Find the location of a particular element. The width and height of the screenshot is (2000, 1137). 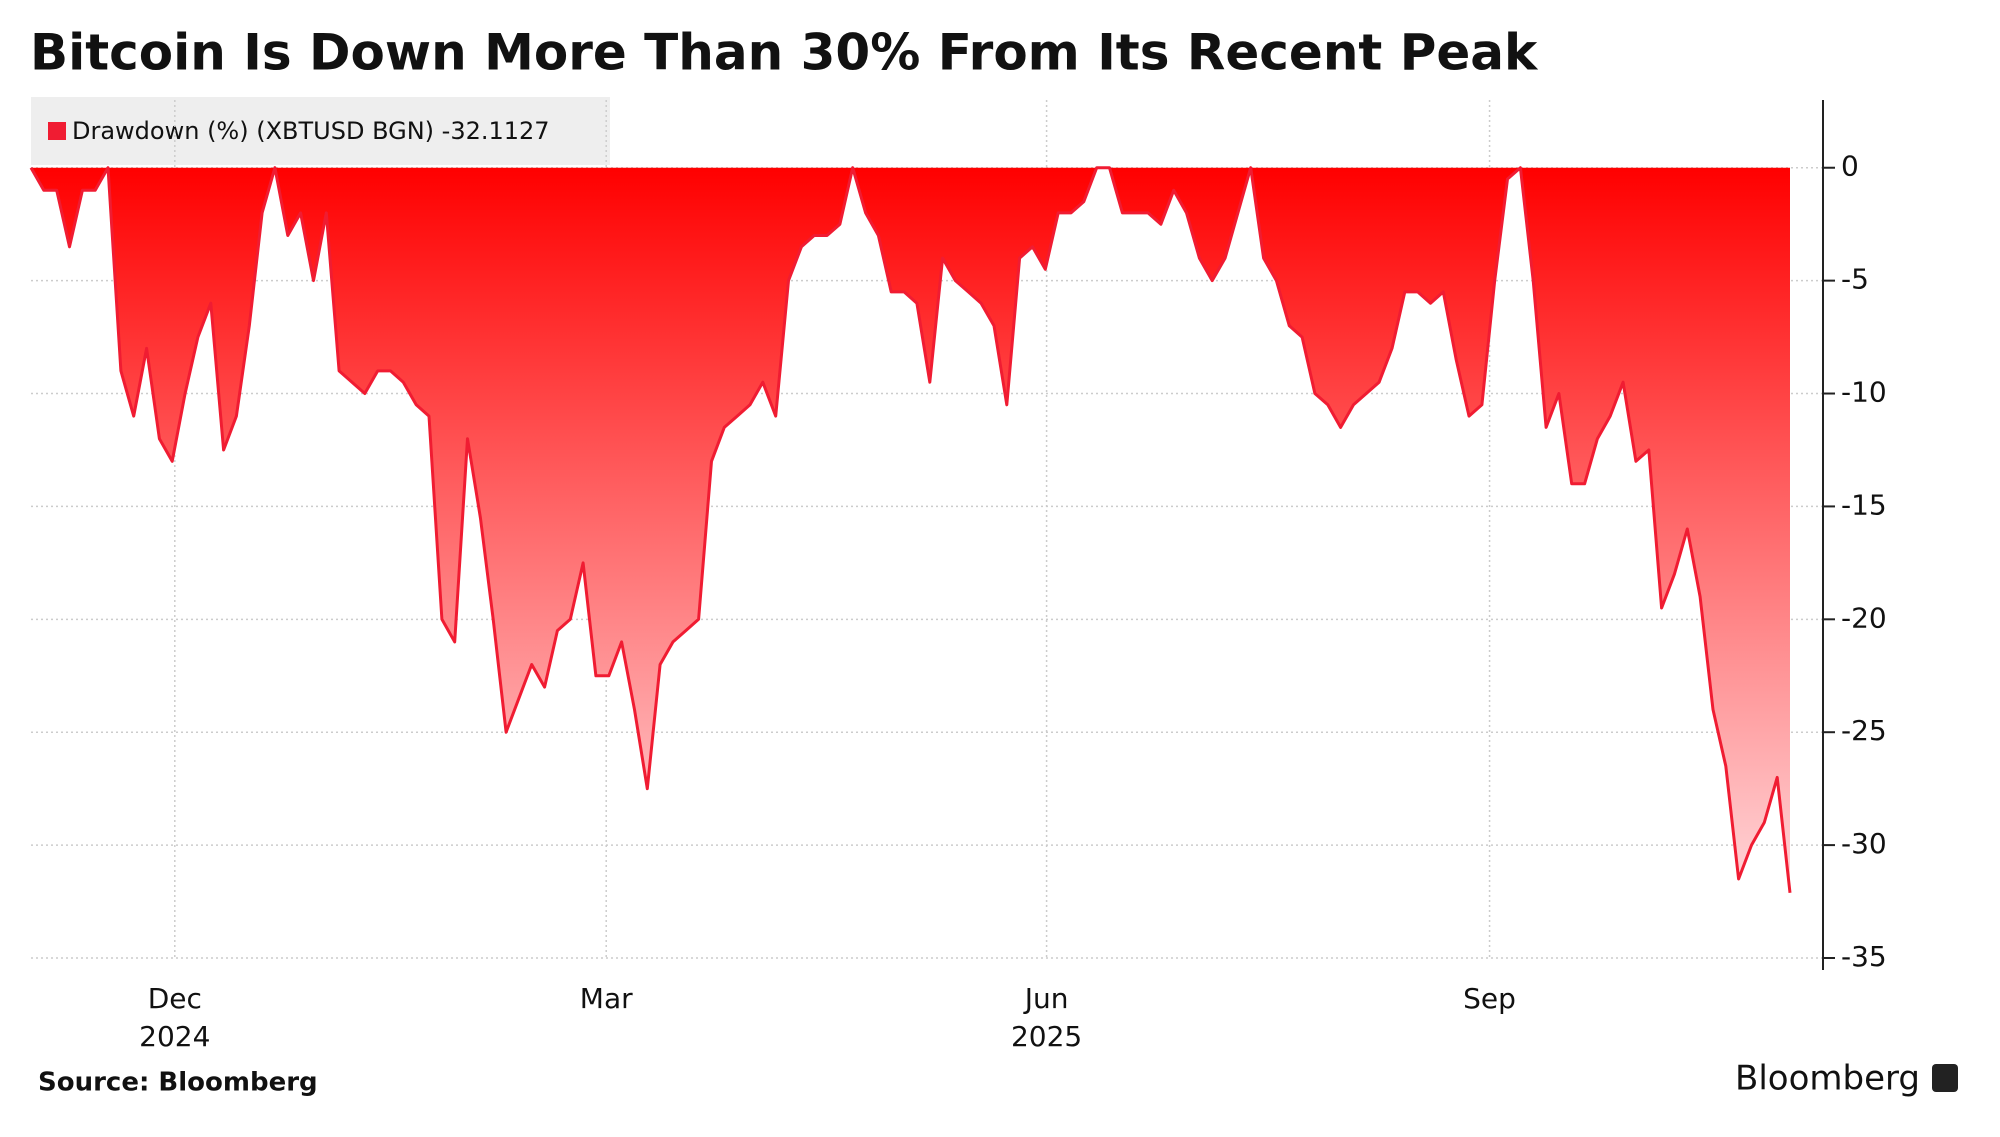

legend-box is located at coordinates (320, 131).